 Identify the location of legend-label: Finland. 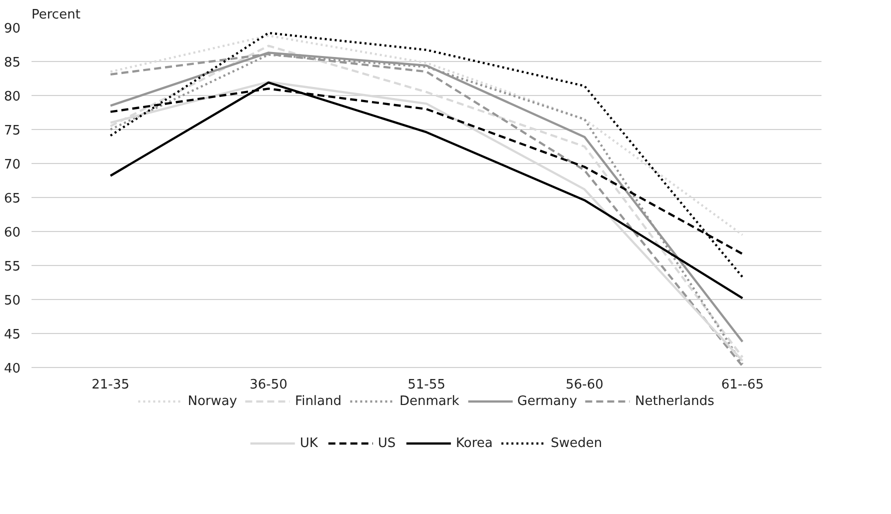
(318, 401).